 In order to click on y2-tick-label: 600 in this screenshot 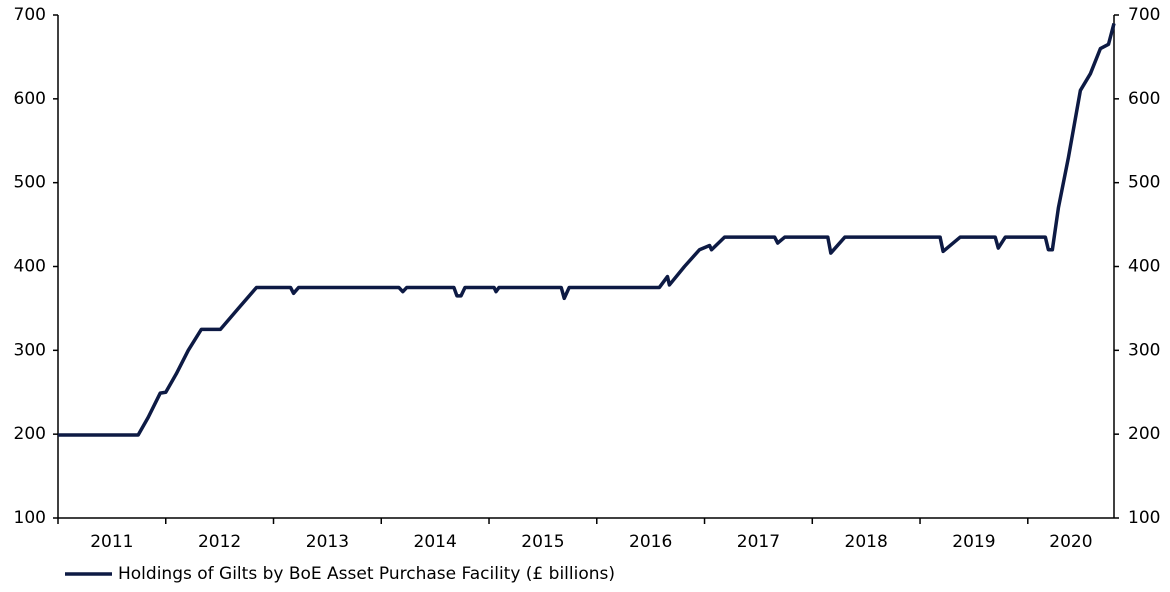, I will do `click(1144, 99)`.